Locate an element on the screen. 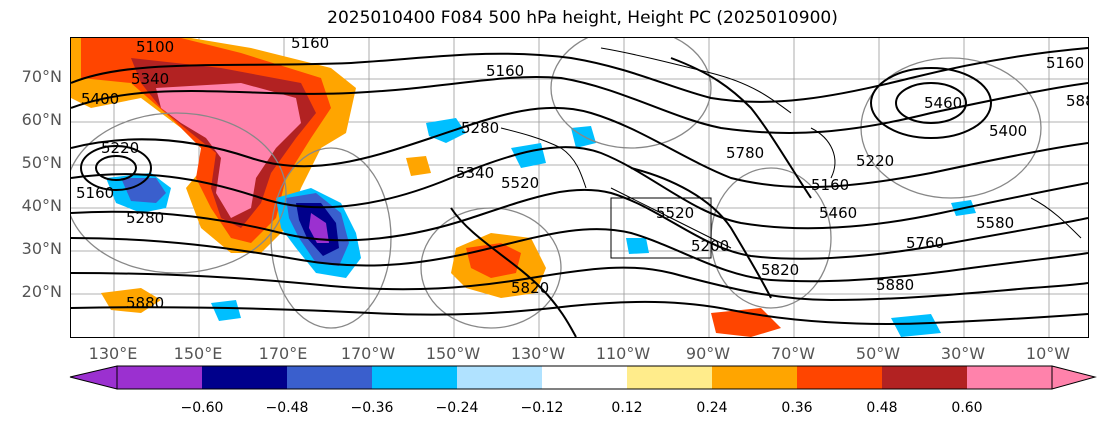 The image size is (1105, 429). negative-anomaly-pacific is located at coordinates (318, 233).